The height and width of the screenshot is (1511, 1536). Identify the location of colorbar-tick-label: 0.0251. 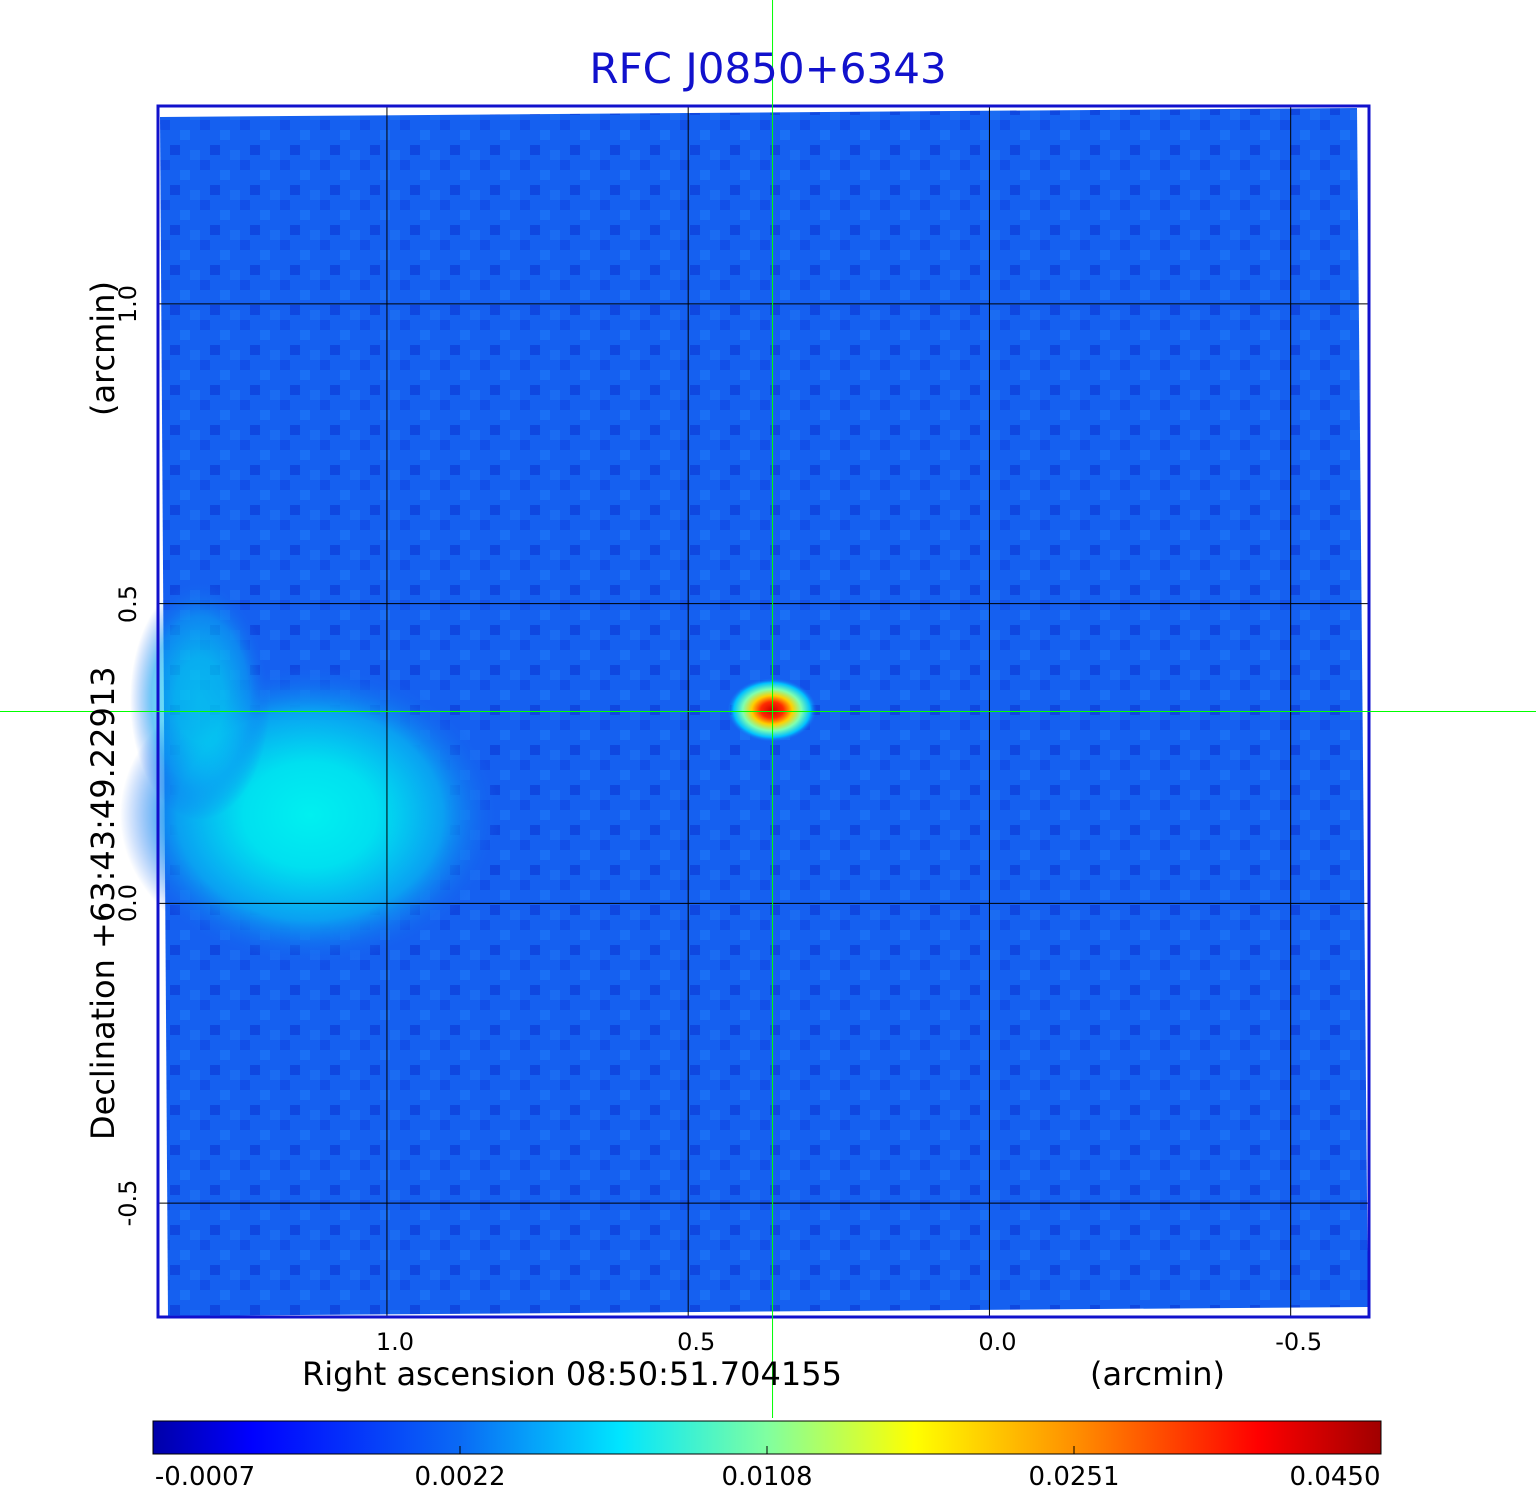
(1074, 1477).